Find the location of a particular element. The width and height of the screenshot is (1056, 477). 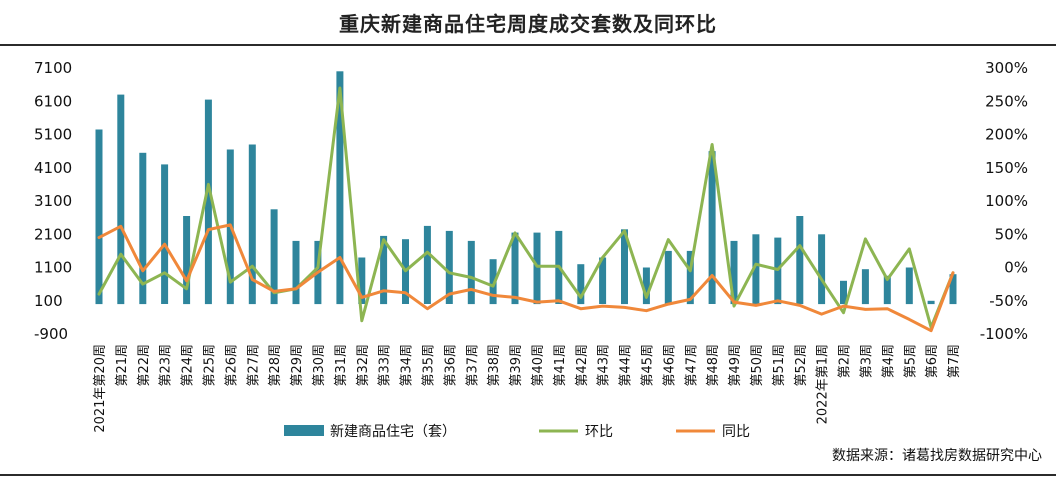

category-label: 第3周 is located at coordinates (866, 361).